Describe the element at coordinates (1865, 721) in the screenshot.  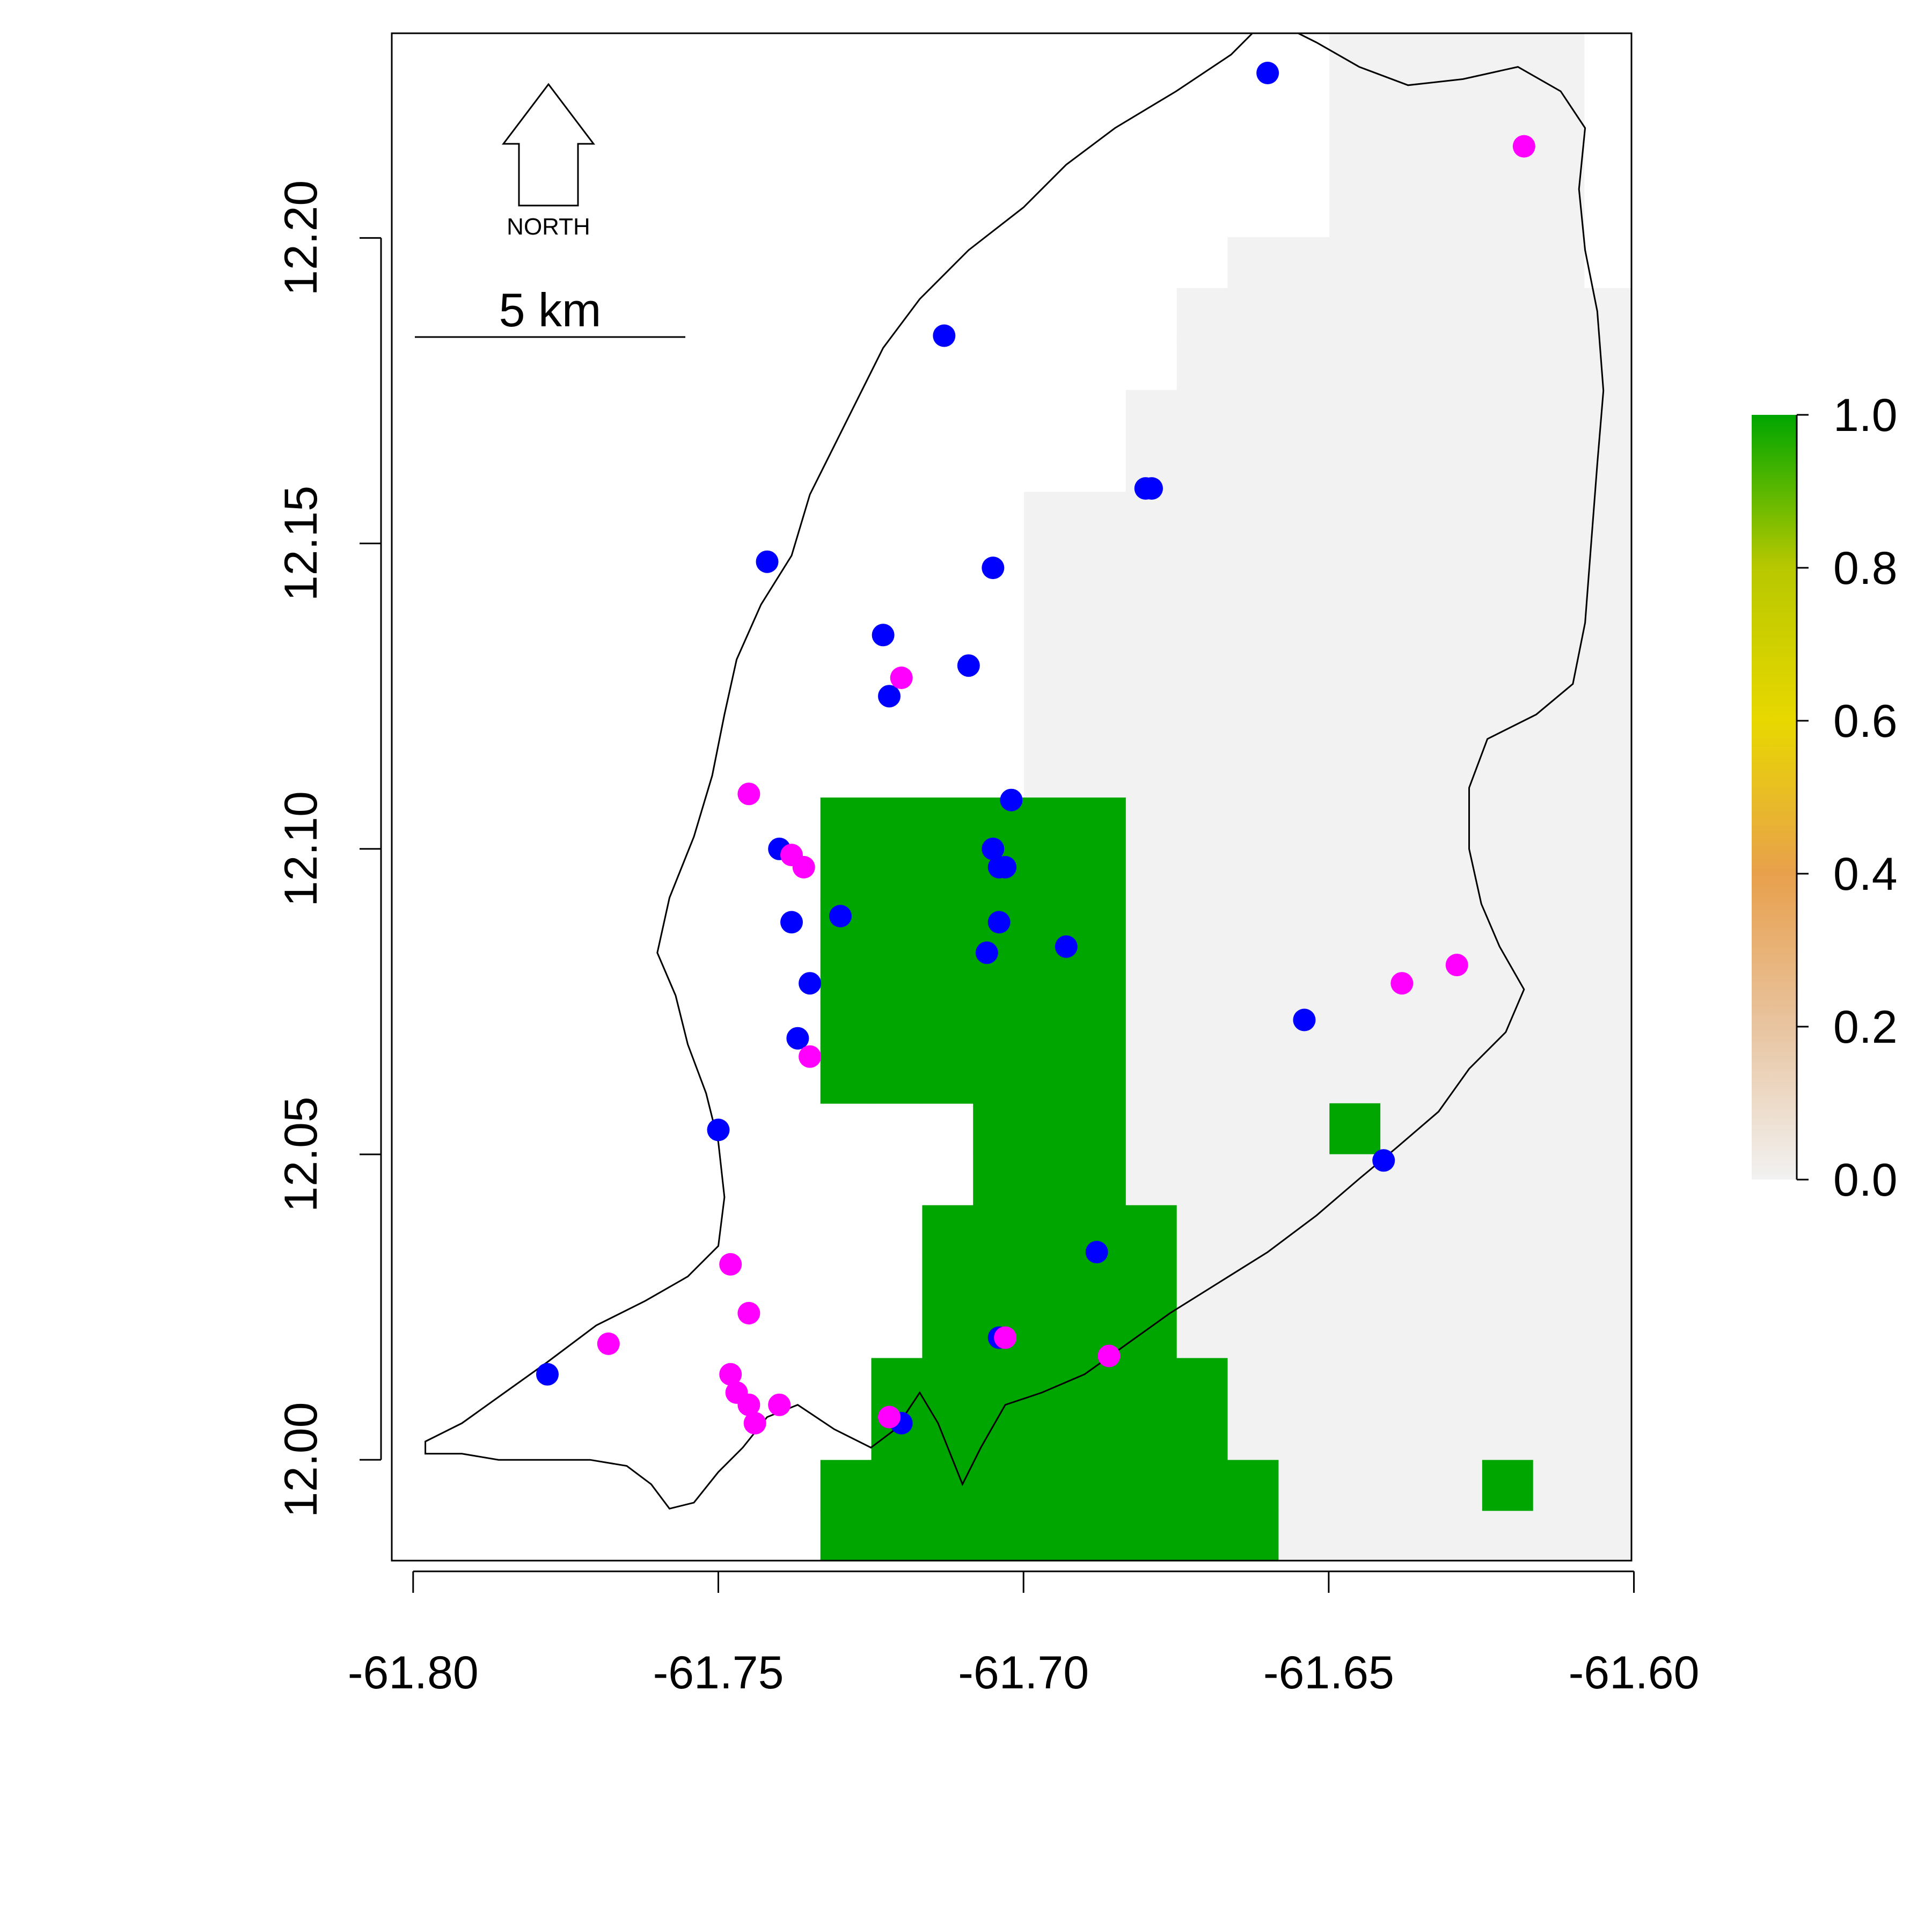
I see `legend-tick-label: 0.6` at that location.